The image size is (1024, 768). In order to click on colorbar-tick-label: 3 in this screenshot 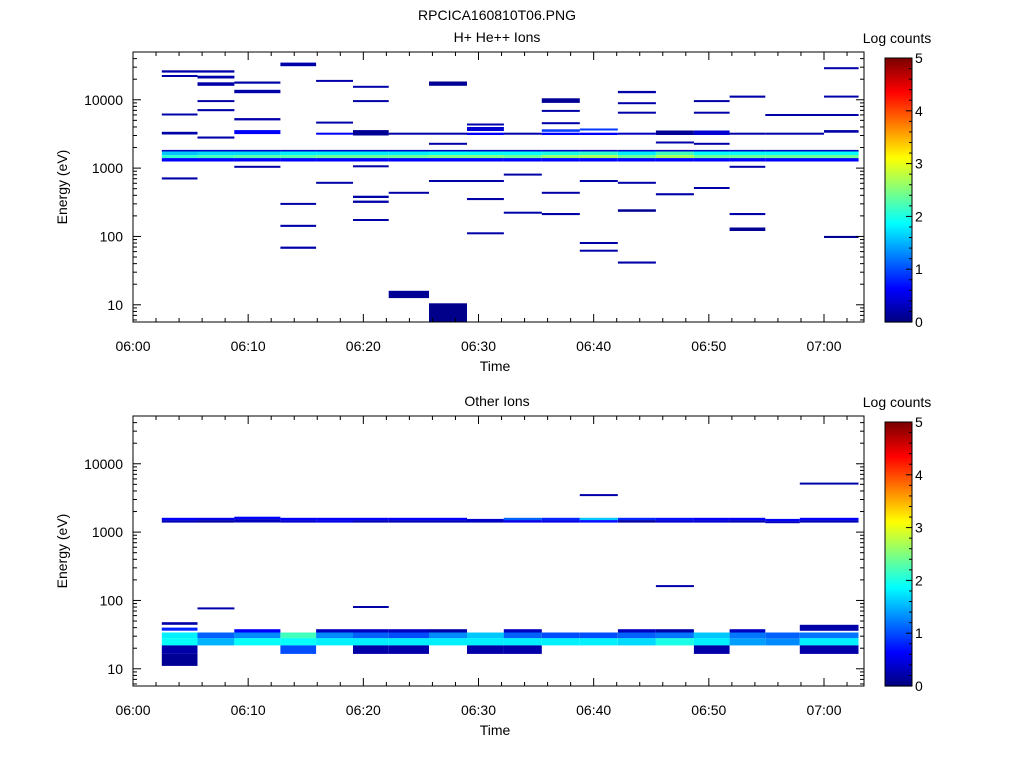, I will do `click(919, 164)`.